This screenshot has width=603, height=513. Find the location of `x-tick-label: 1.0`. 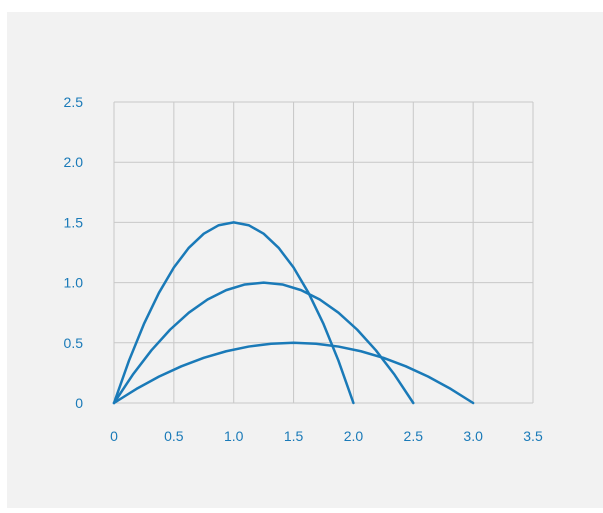

x-tick-label: 1.0 is located at coordinates (234, 436).